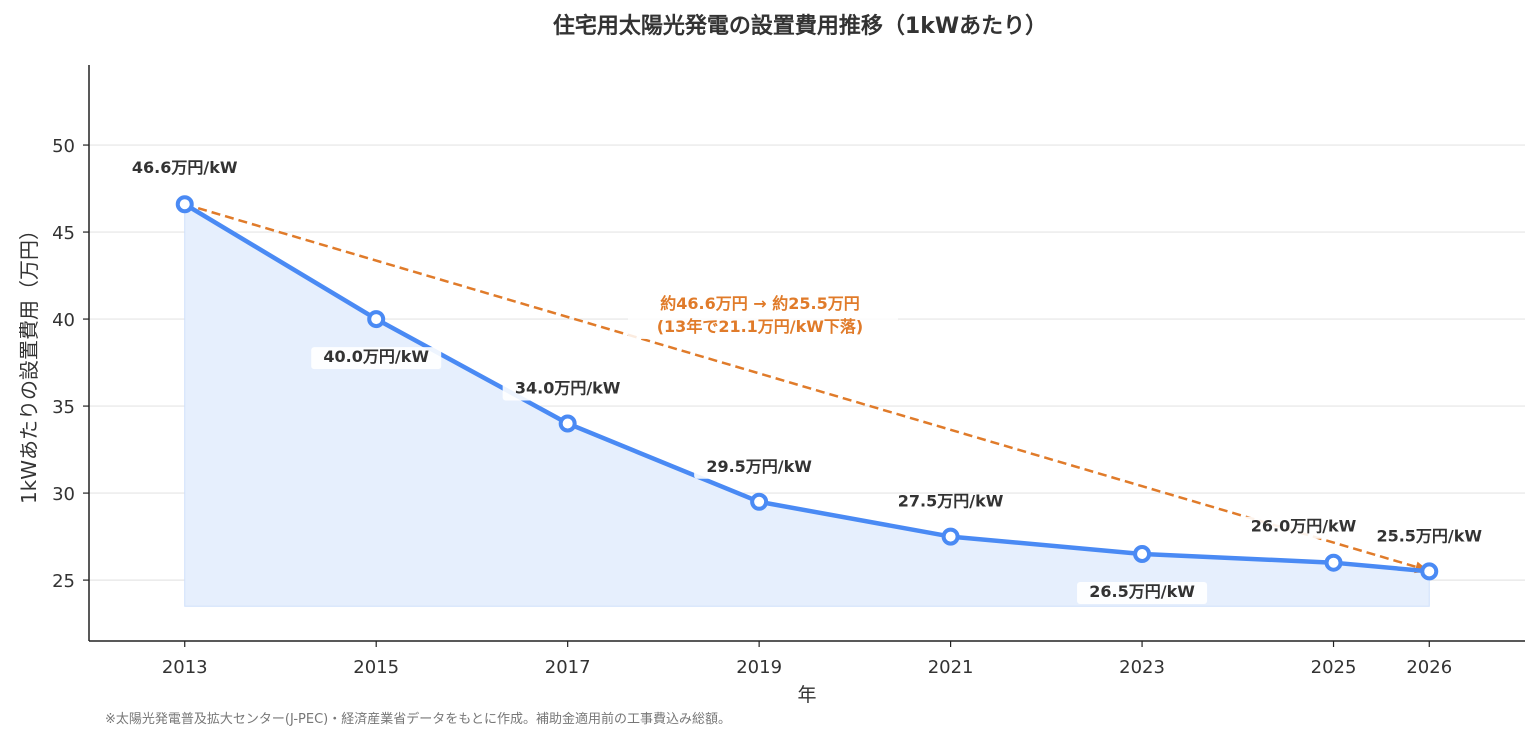 The width and height of the screenshot is (1539, 746). What do you see at coordinates (63, 146) in the screenshot?
I see `y-tick-label: 50` at bounding box center [63, 146].